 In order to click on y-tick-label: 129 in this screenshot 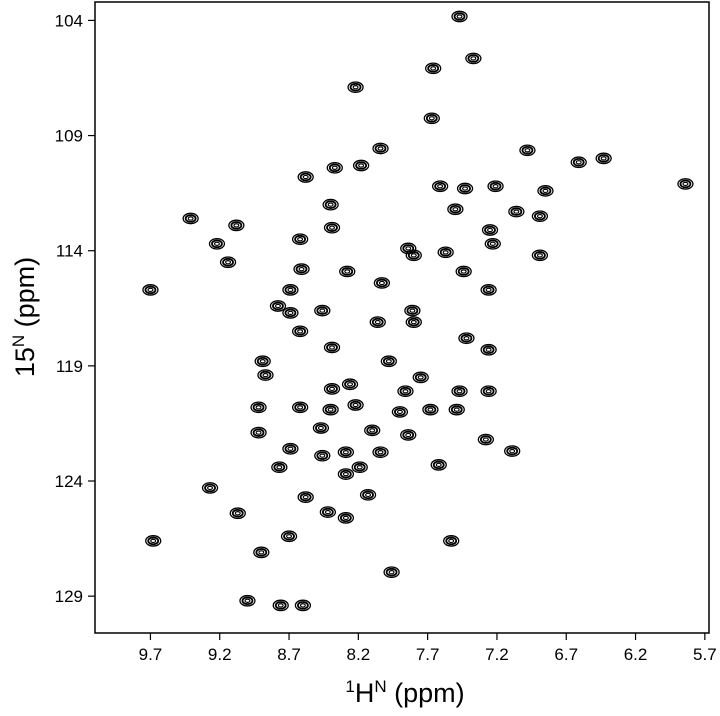, I will do `click(69, 596)`.